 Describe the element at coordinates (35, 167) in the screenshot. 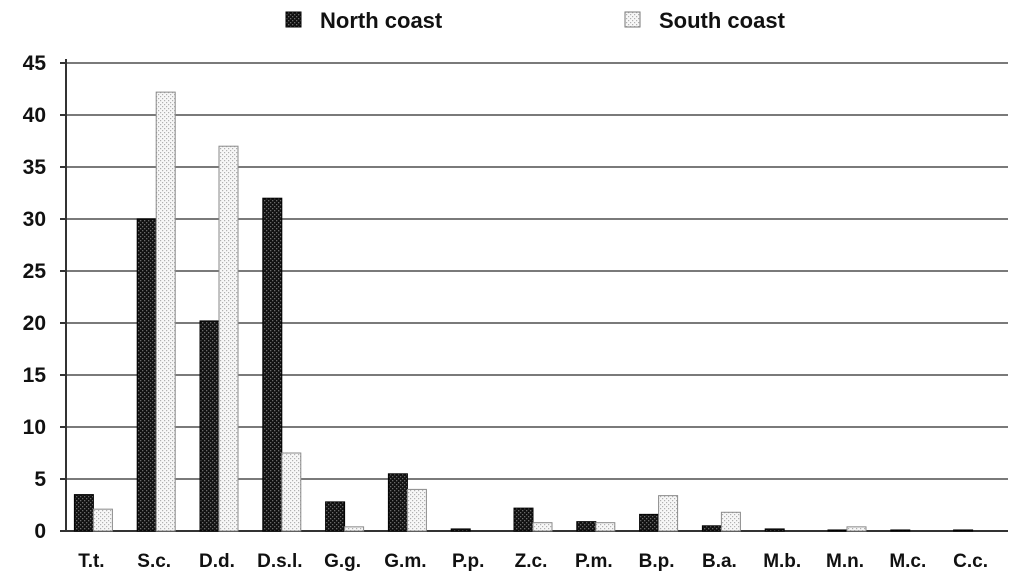

I see `y-tick-label: 35` at that location.